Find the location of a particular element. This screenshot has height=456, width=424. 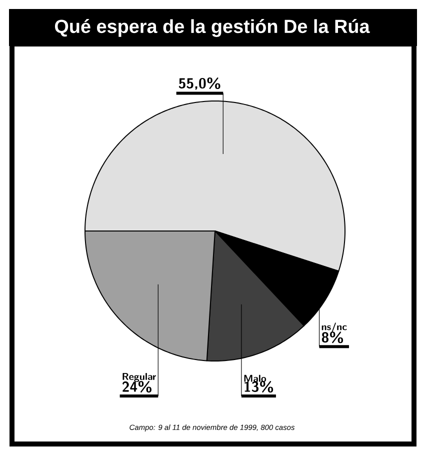

data-label: 24% is located at coordinates (137, 386).